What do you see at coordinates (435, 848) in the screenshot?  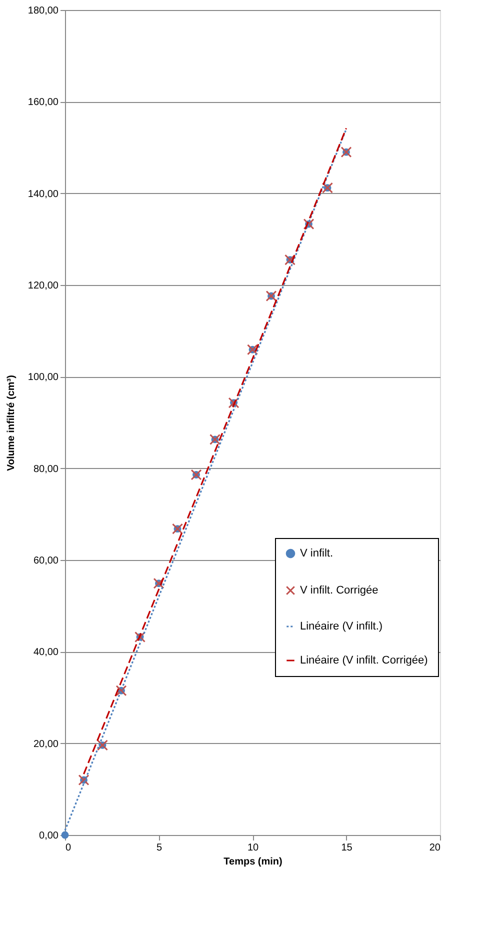 I see `x-tick-label: 20` at bounding box center [435, 848].